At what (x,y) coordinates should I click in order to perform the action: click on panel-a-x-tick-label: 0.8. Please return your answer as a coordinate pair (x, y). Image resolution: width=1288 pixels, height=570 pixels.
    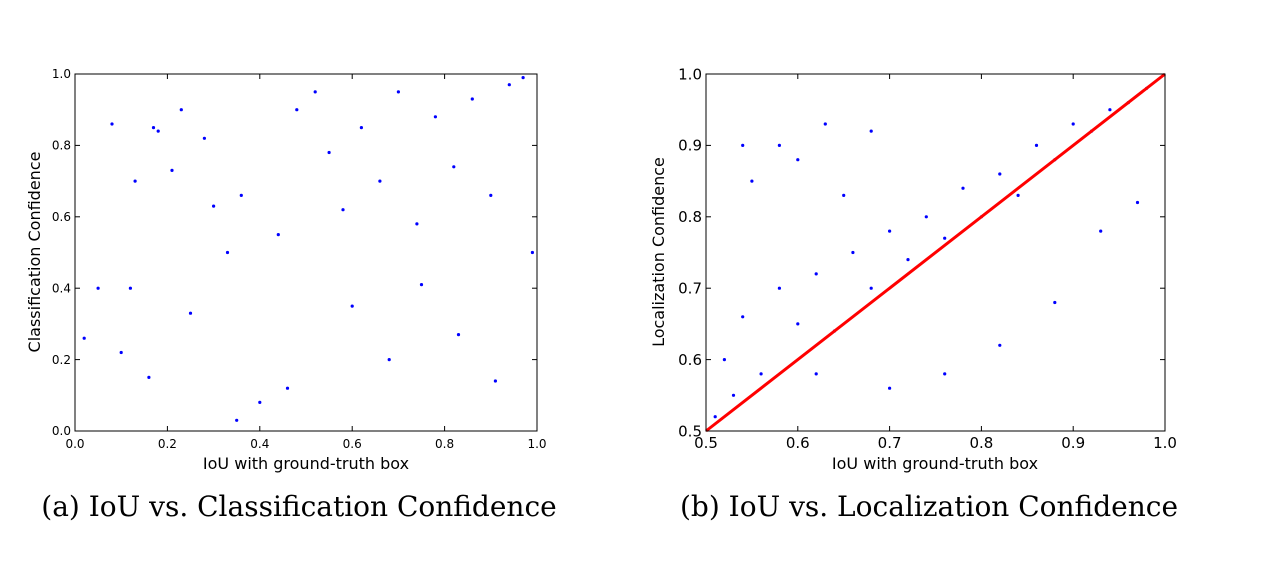
    Looking at the image, I should click on (444, 444).